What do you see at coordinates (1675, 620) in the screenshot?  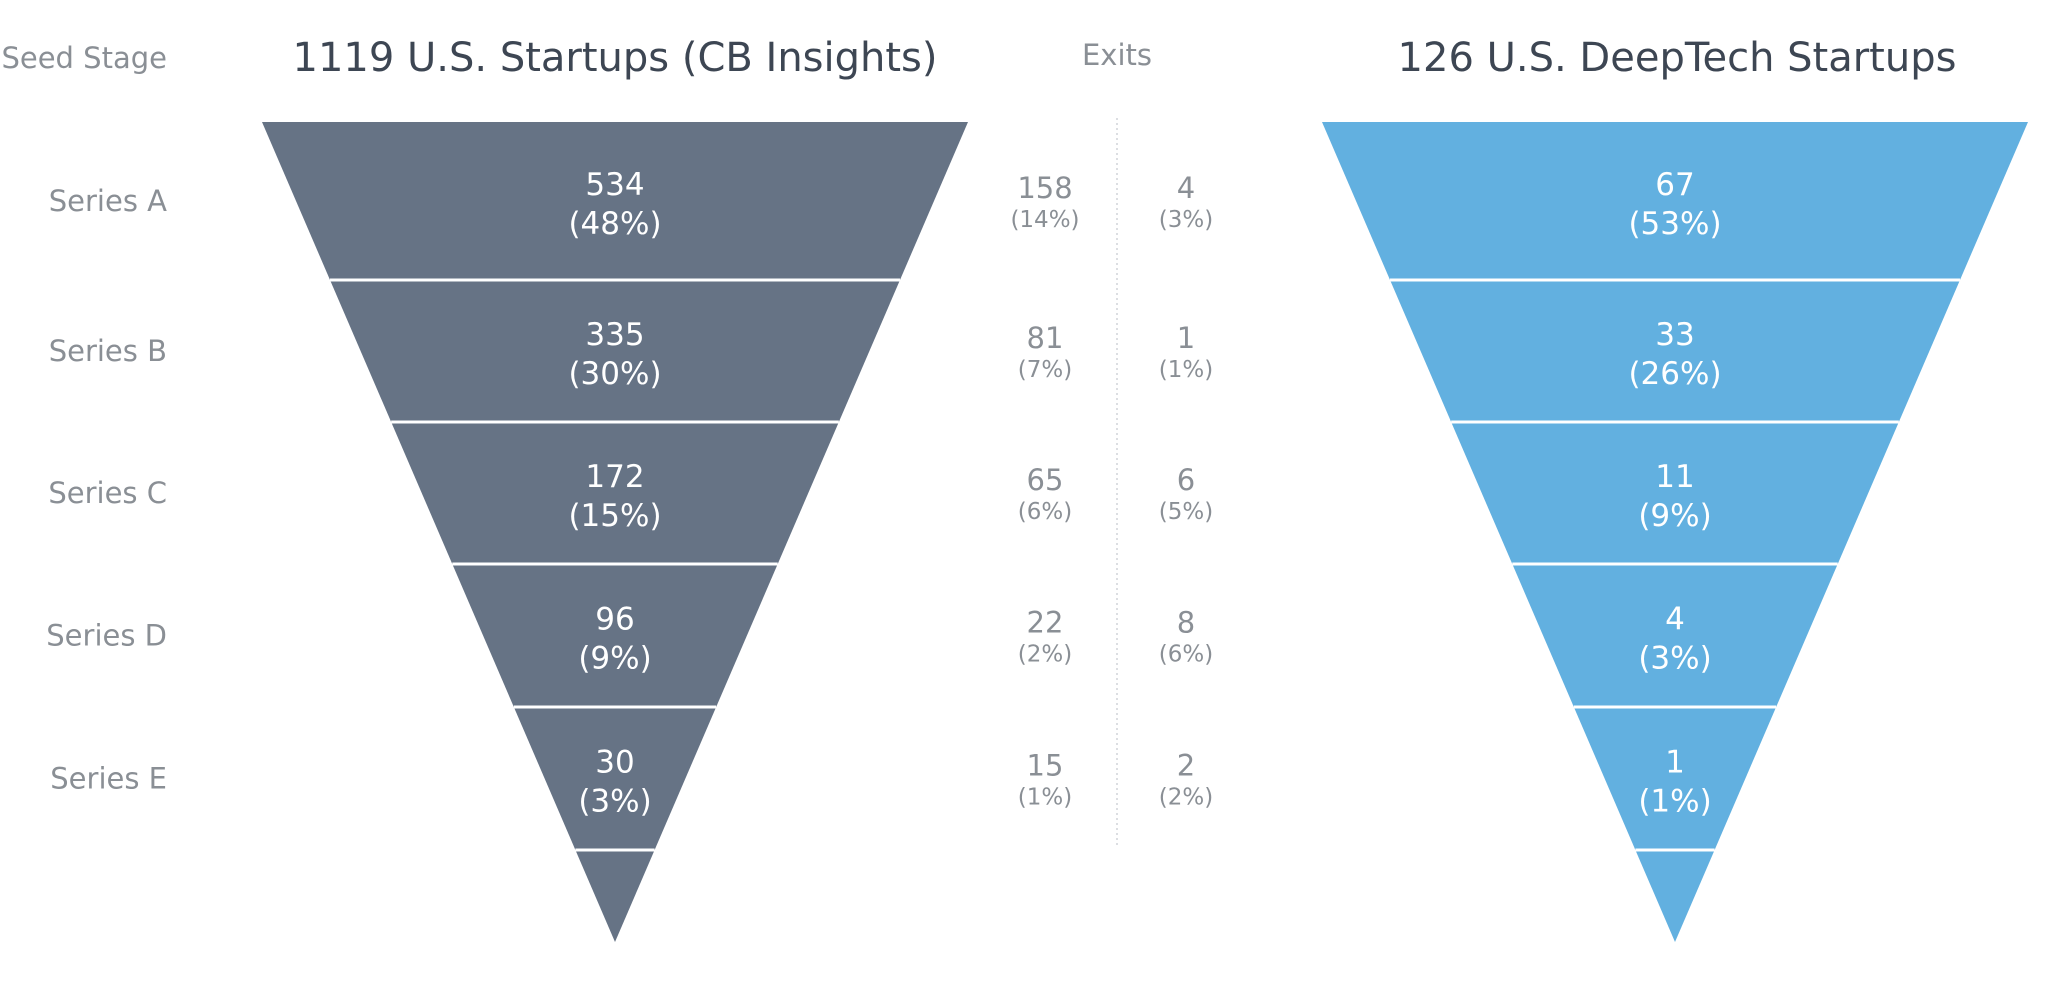 I see `right-segment-value: 4` at bounding box center [1675, 620].